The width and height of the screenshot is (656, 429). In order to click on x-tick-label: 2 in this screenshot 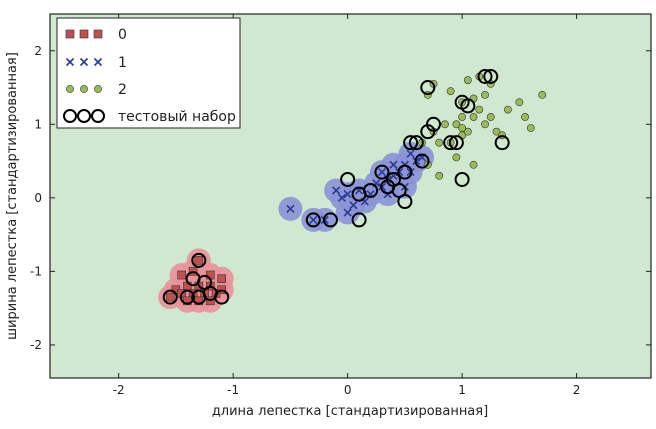, I will do `click(577, 390)`.